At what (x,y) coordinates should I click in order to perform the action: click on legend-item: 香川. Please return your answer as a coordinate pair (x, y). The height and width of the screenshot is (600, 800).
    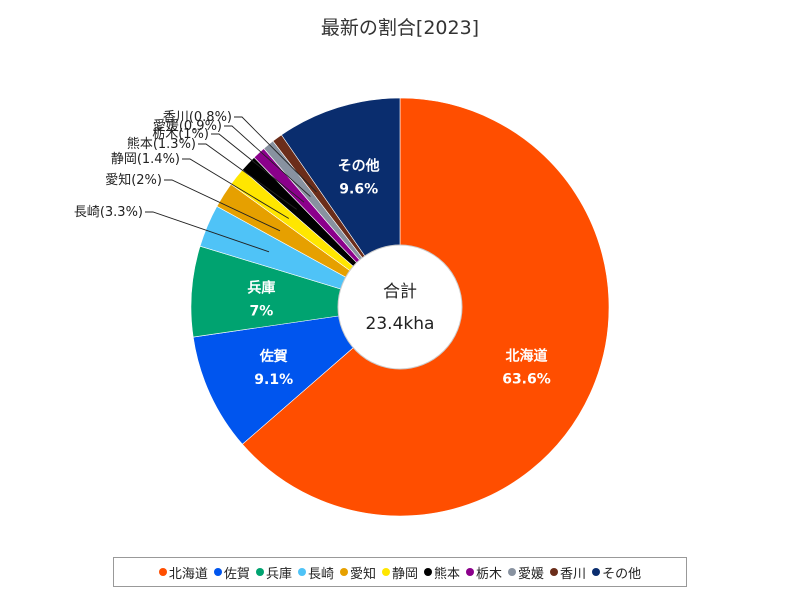
    Looking at the image, I should click on (568, 572).